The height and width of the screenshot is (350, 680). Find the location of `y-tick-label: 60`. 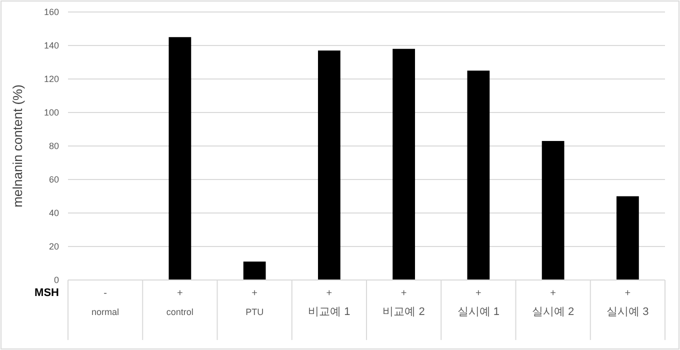

y-tick-label: 60 is located at coordinates (53, 179).